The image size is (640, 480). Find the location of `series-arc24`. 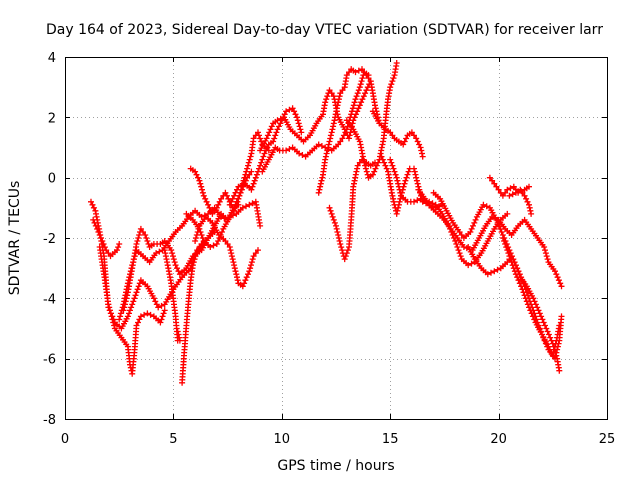

series-arc24 is located at coordinates (520, 201).